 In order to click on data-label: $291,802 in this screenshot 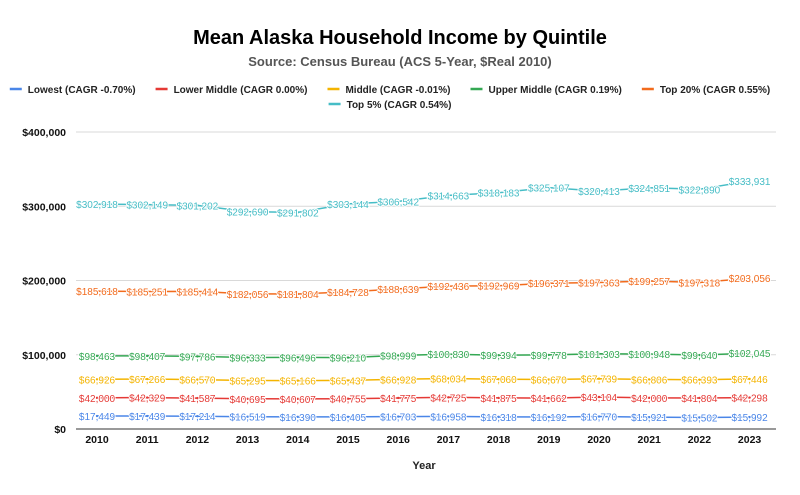, I will do `click(298, 213)`.